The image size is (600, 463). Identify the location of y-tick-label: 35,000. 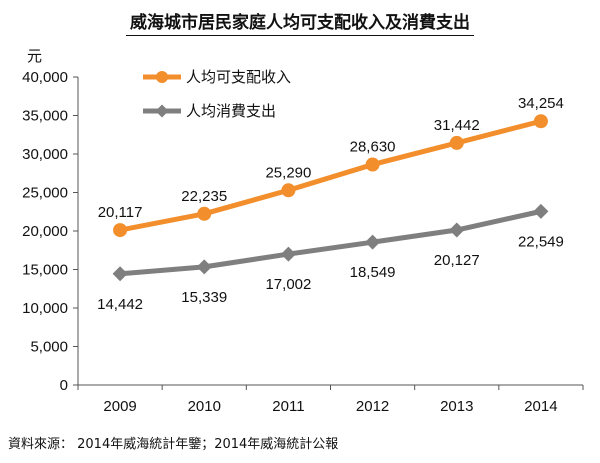
(45, 116).